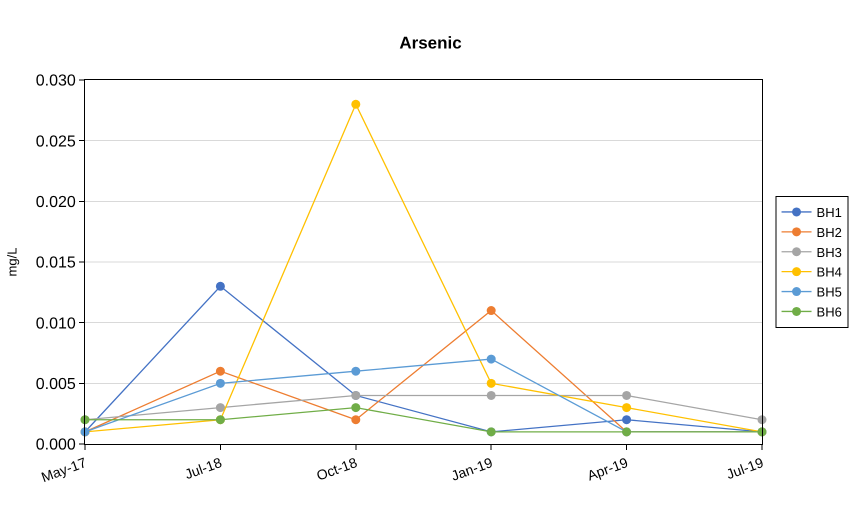 The height and width of the screenshot is (524, 861). Describe the element at coordinates (829, 292) in the screenshot. I see `legend-label: BH5` at that location.